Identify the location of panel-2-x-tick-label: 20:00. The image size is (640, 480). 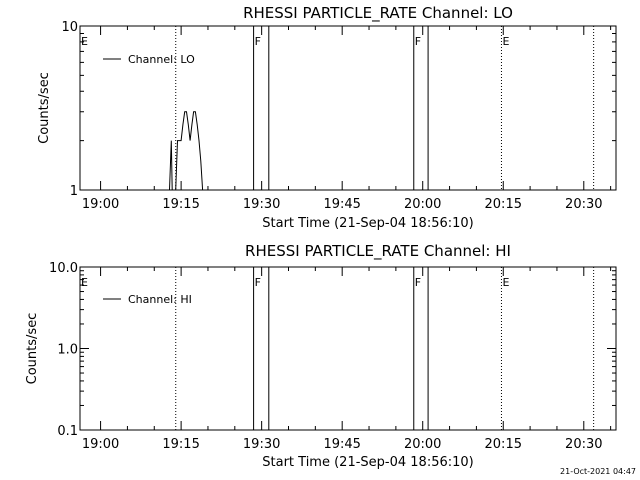
(422, 444).